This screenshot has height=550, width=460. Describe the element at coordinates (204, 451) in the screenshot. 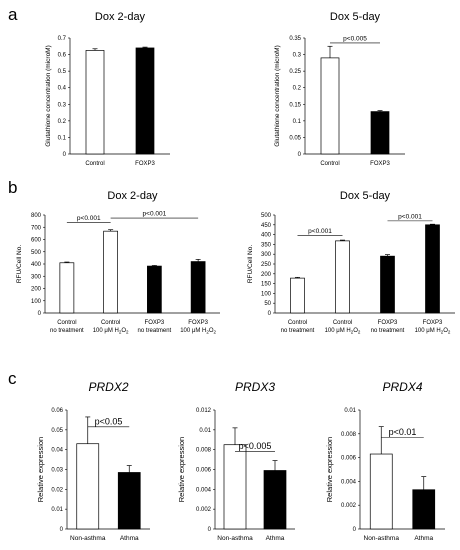

I see `y-tick-label: 0.008` at that location.